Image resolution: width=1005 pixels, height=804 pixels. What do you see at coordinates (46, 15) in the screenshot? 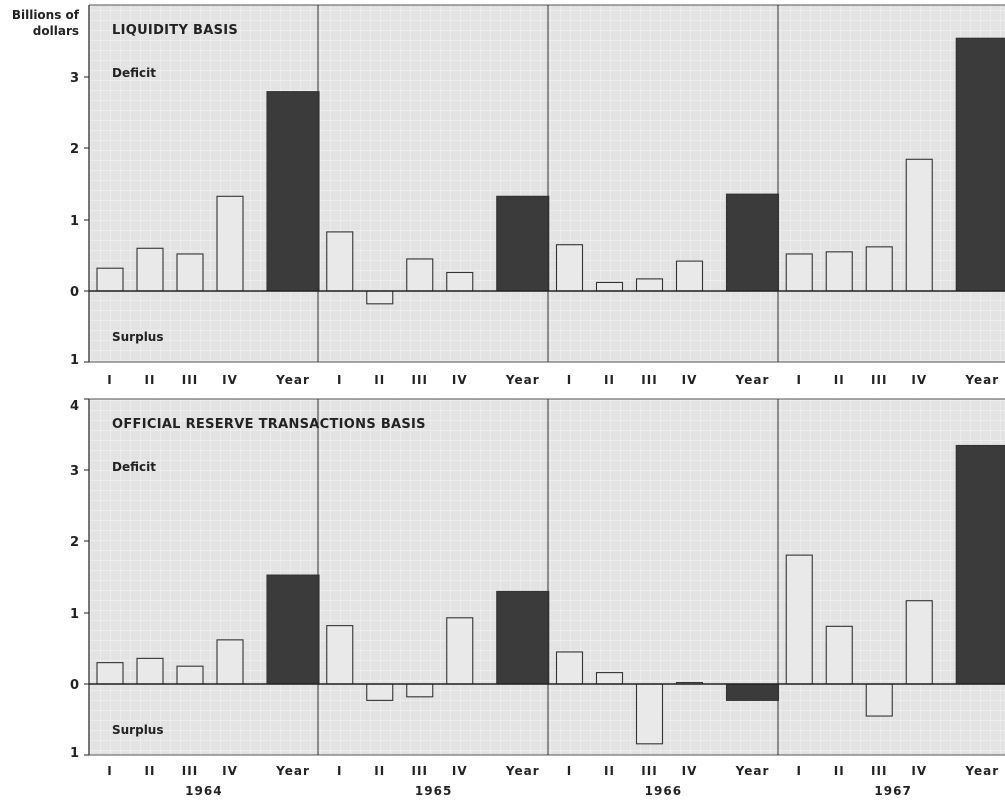
I see `y-axis-label-line-1: Billions of` at bounding box center [46, 15].